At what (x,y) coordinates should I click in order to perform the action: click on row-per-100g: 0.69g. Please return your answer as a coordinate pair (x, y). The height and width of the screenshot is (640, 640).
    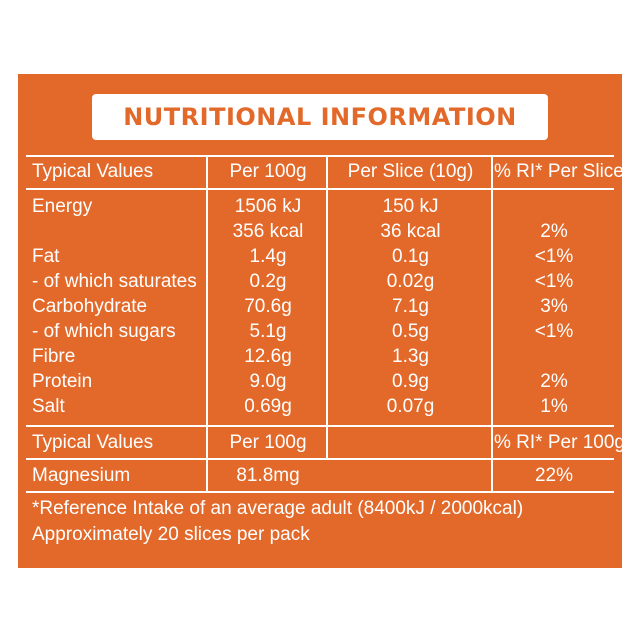
    Looking at the image, I should click on (268, 406).